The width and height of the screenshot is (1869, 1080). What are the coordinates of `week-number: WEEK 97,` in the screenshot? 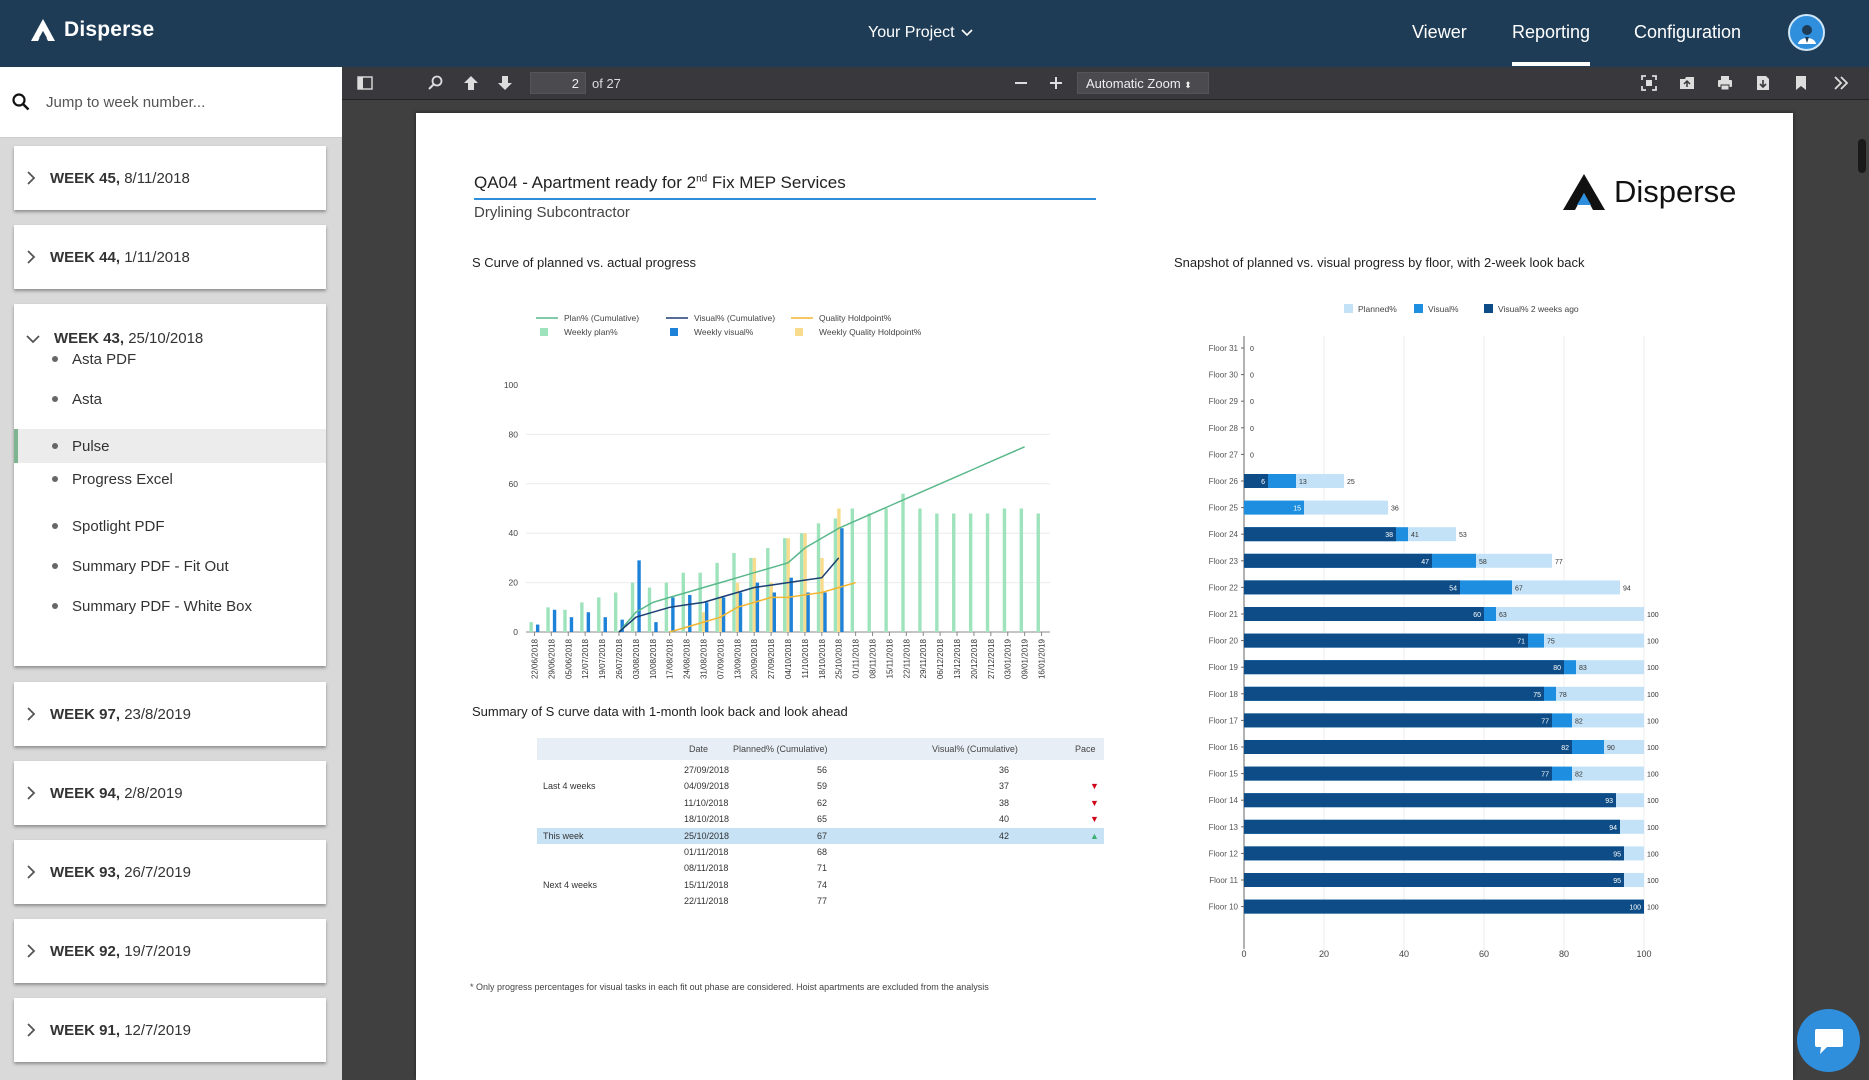 It's located at (85, 714).